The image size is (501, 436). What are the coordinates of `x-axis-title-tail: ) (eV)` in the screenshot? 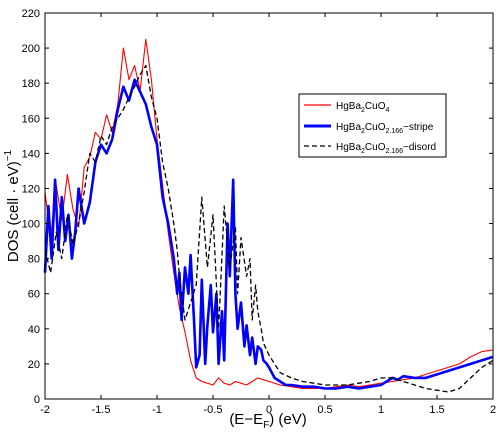 It's located at (288, 419).